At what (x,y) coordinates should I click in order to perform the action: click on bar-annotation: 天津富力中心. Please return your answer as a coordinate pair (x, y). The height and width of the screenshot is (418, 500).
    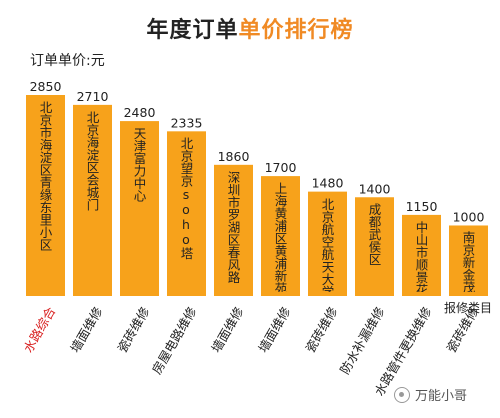
    Looking at the image, I should click on (138, 165).